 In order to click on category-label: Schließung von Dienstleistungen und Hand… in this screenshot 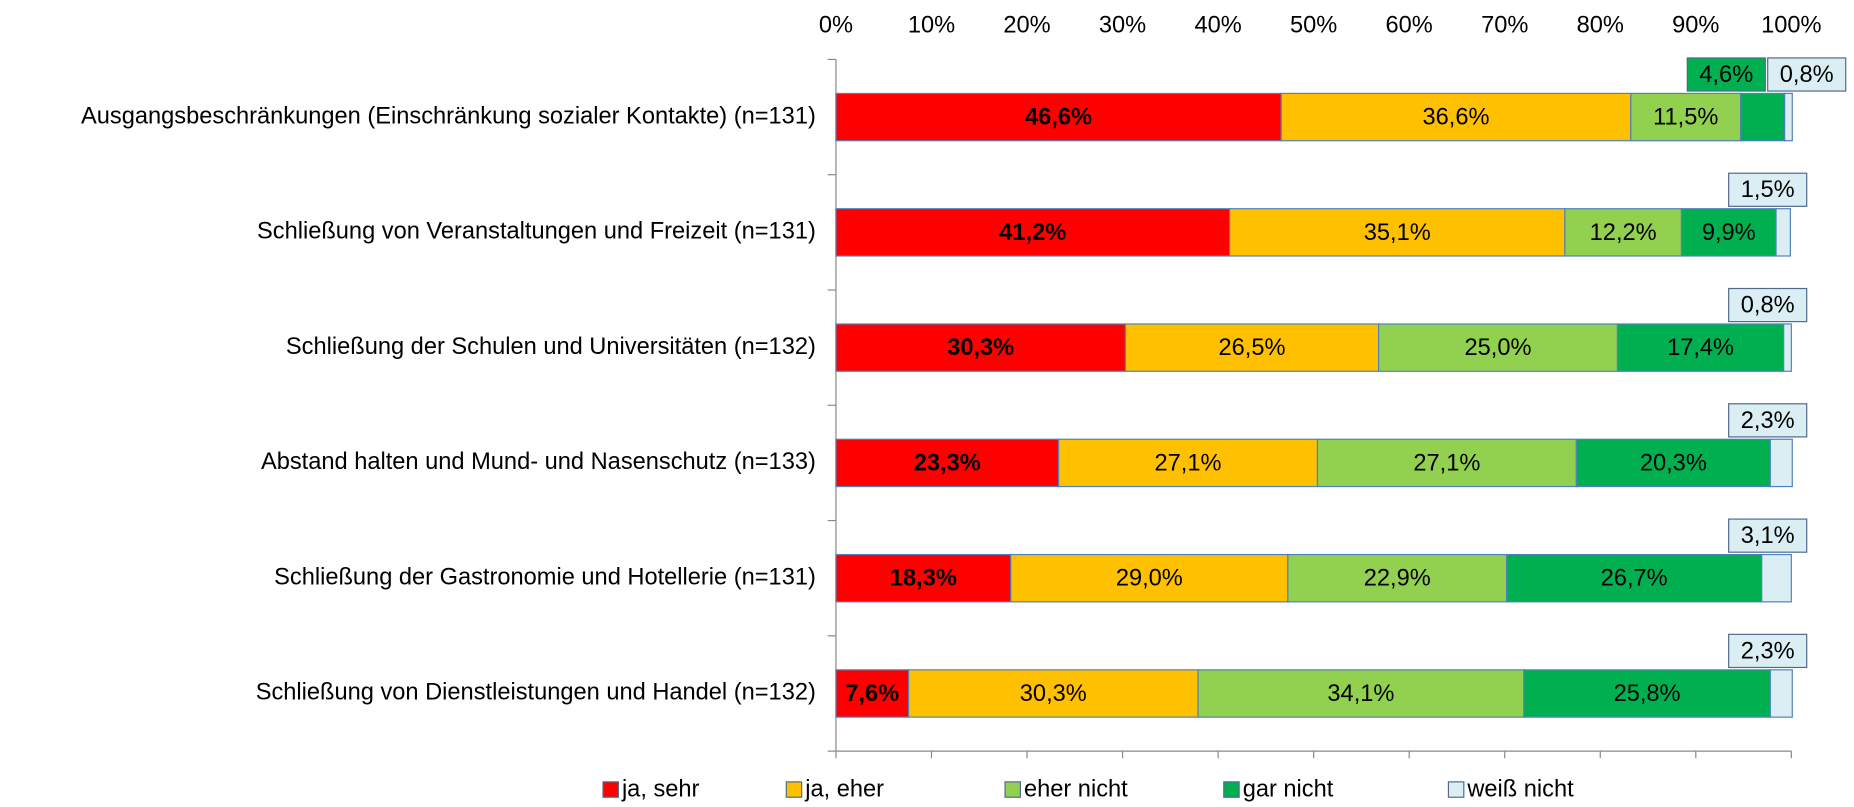, I will do `click(536, 693)`.